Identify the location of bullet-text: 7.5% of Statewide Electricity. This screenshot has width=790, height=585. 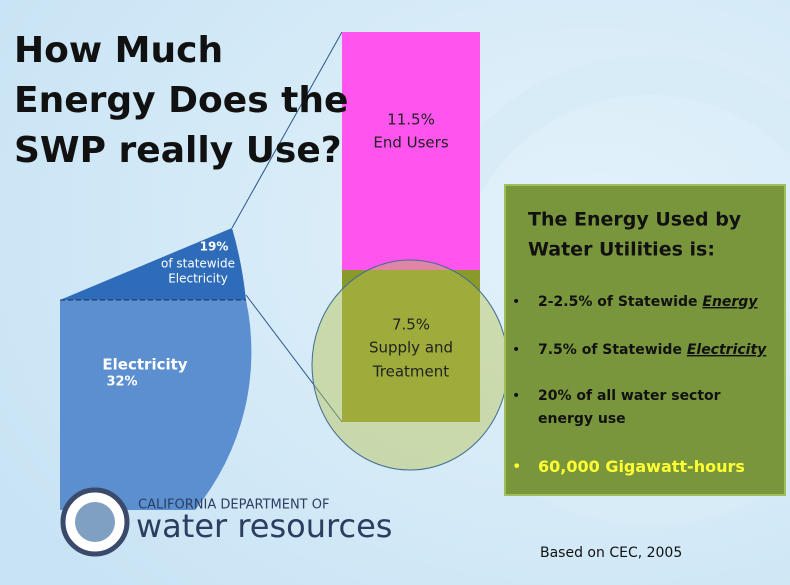
(652, 350).